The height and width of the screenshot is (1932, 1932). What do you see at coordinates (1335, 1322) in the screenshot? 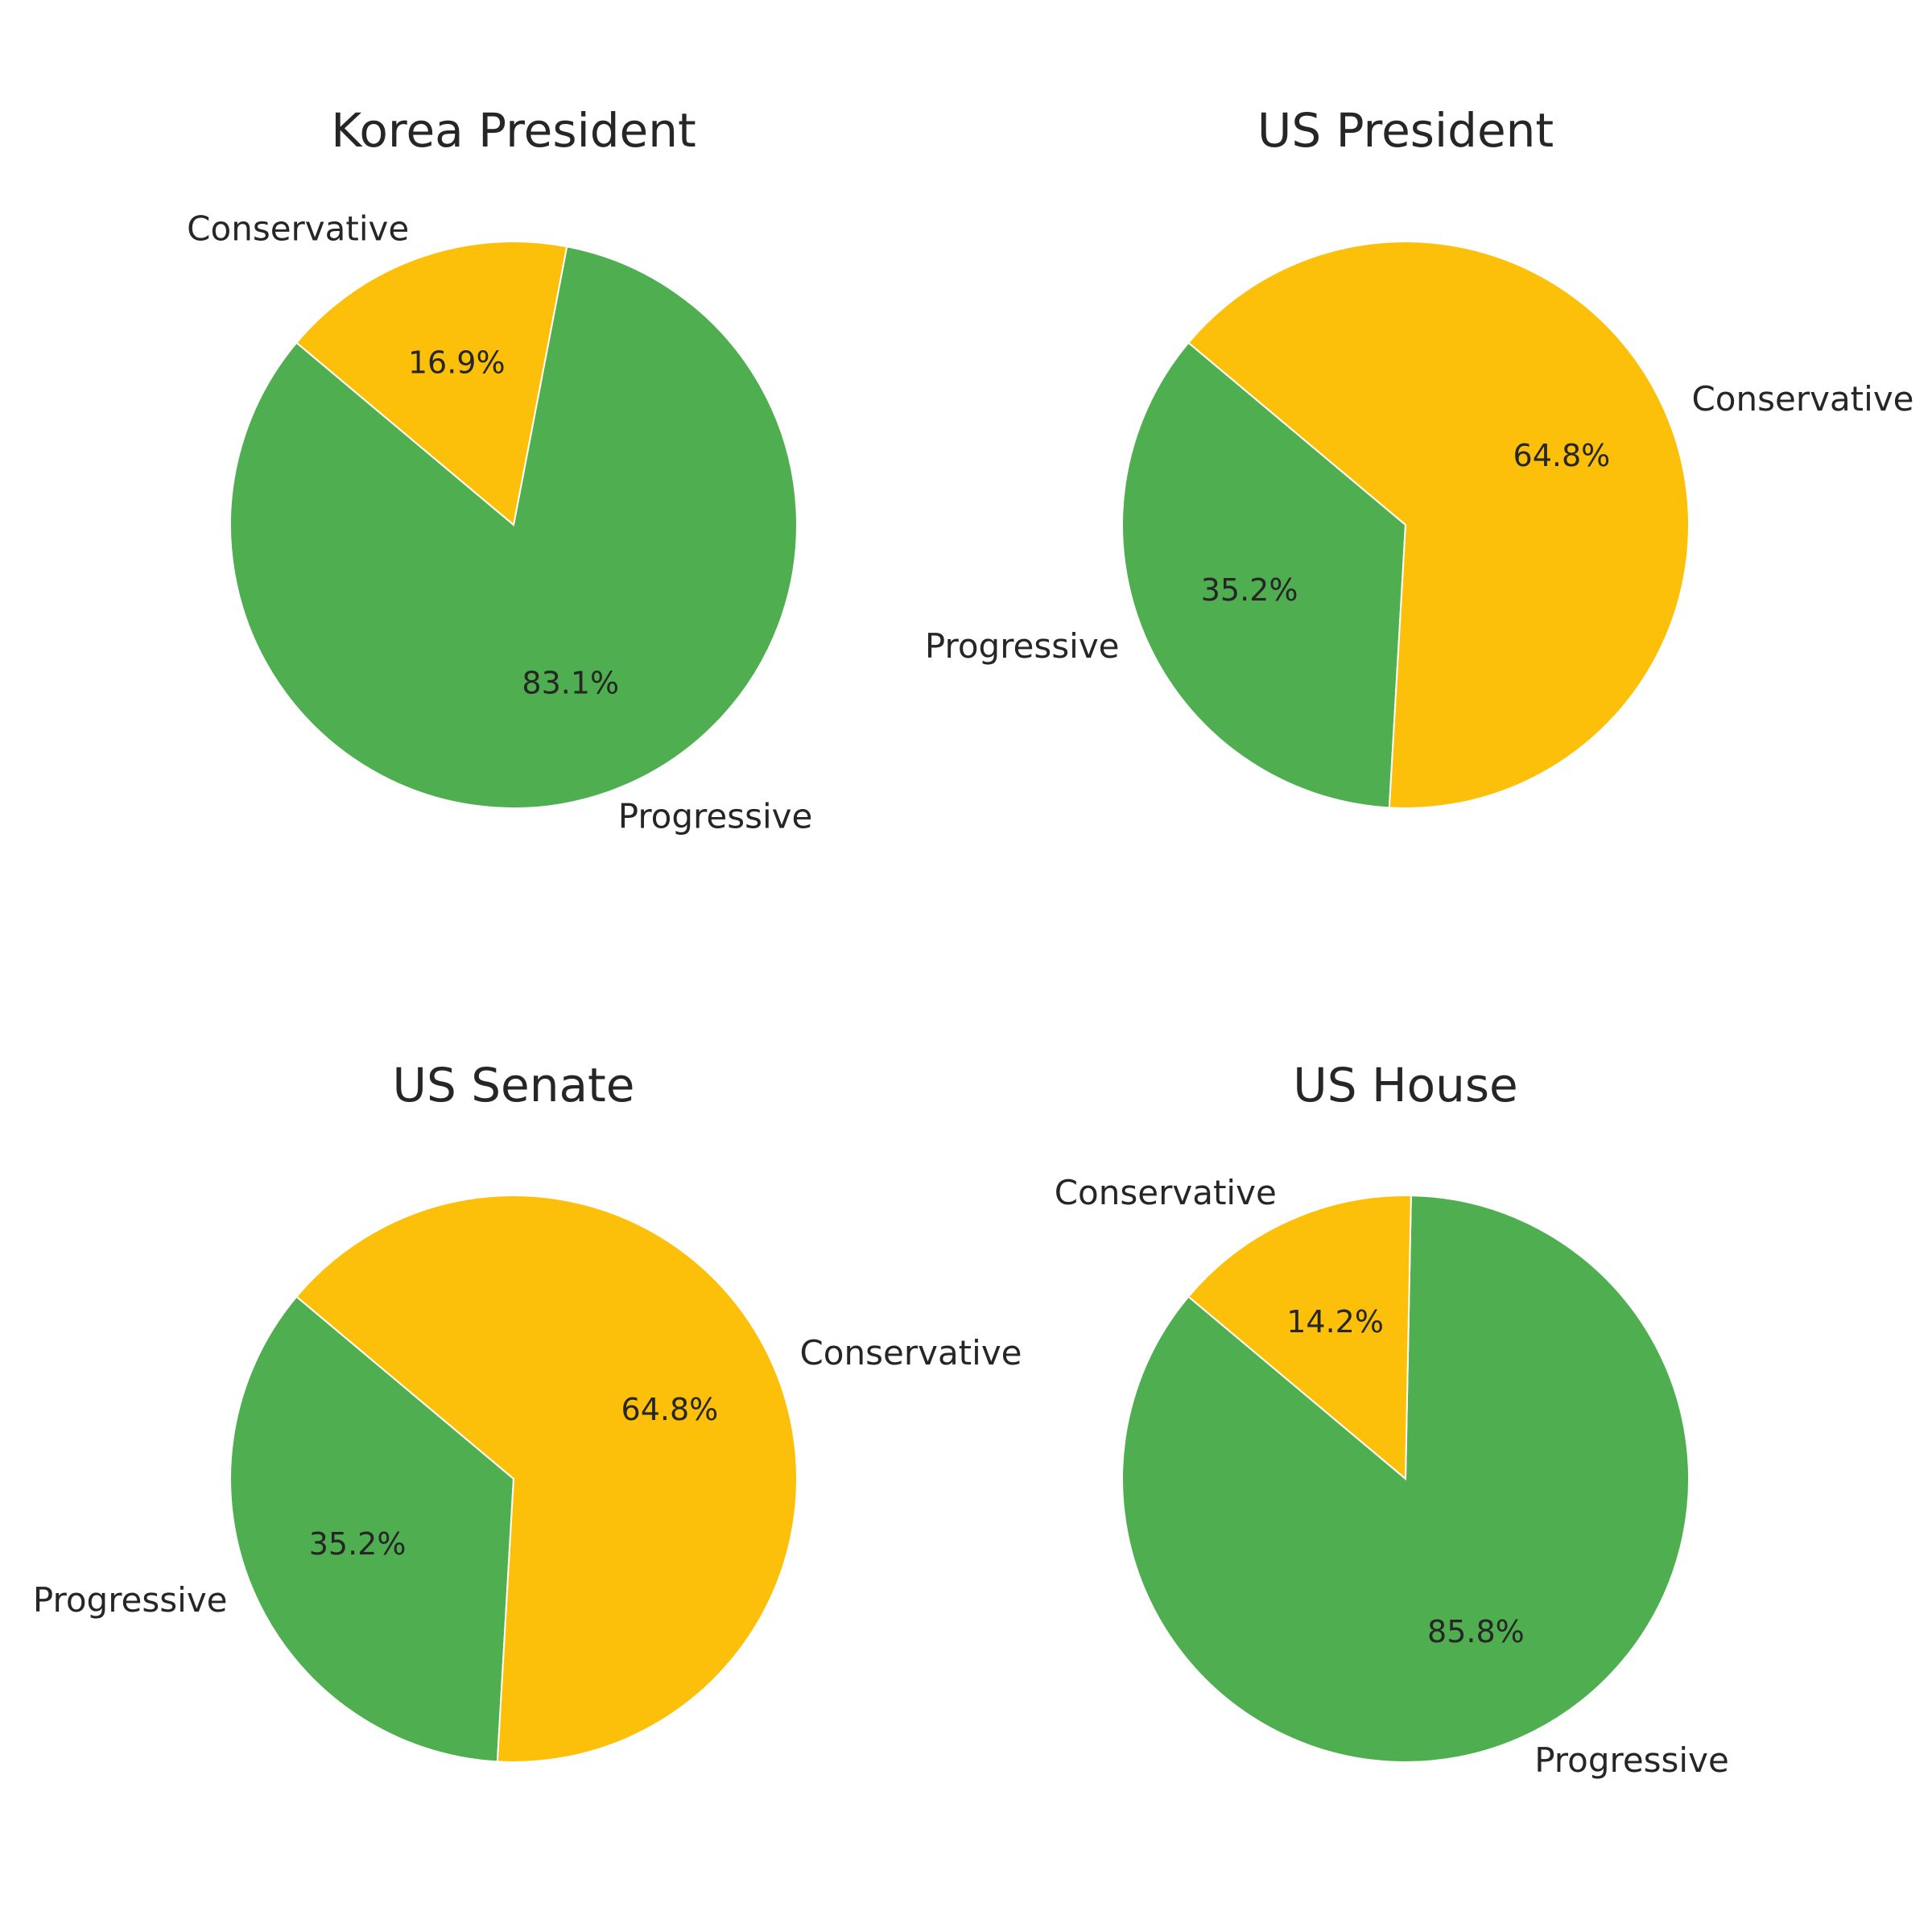
I see `slice-percent-label-conservative: 14.2%` at bounding box center [1335, 1322].